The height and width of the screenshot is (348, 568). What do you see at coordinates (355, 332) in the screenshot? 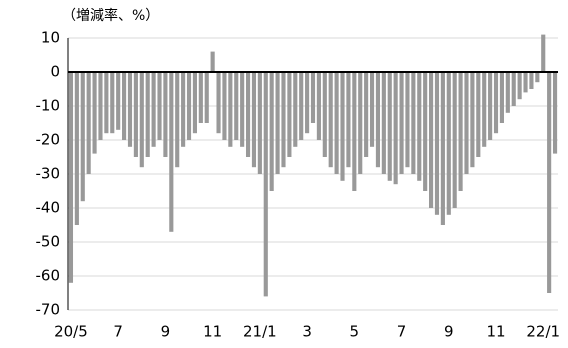
I see `x-tick-label: 5` at bounding box center [355, 332].